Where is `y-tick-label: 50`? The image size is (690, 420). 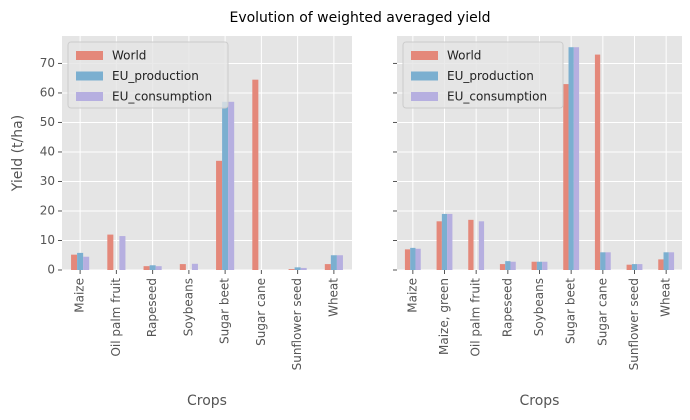
y-tick-label: 50 is located at coordinates (47, 122).